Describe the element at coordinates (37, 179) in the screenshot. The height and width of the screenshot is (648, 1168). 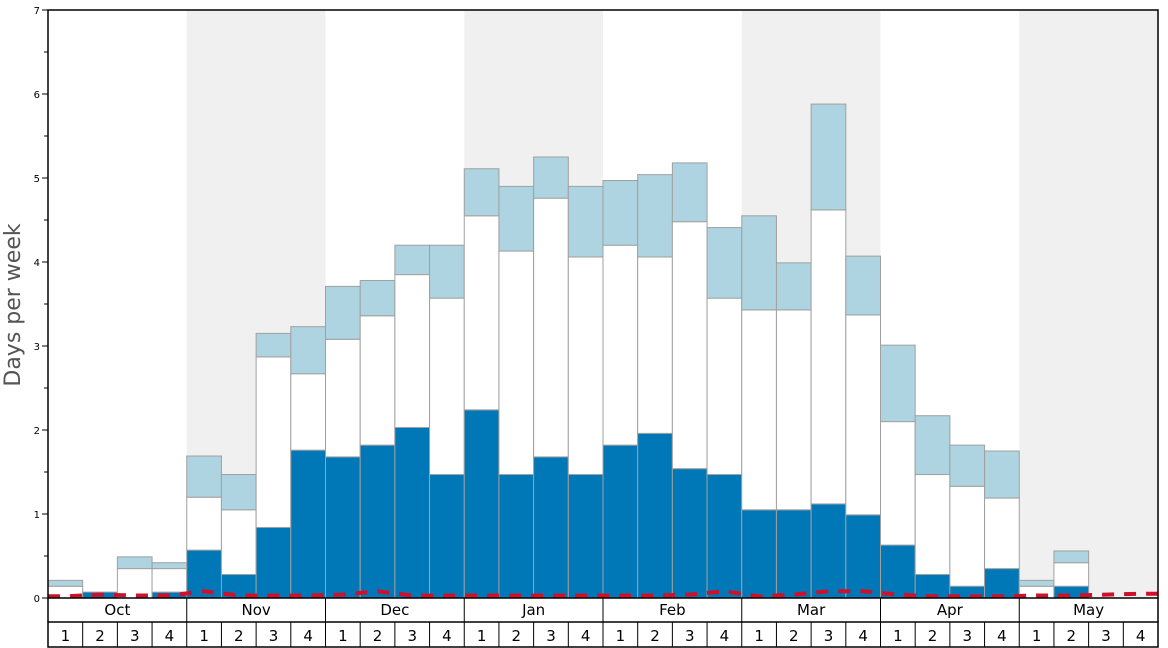
I see `y-tick-label: 5` at that location.